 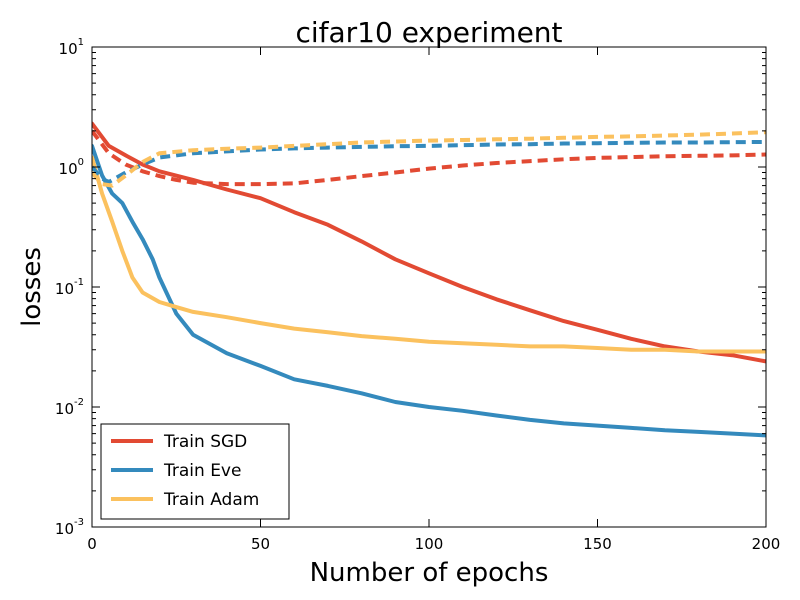 What do you see at coordinates (92, 544) in the screenshot?
I see `x-tick-label: 0` at bounding box center [92, 544].